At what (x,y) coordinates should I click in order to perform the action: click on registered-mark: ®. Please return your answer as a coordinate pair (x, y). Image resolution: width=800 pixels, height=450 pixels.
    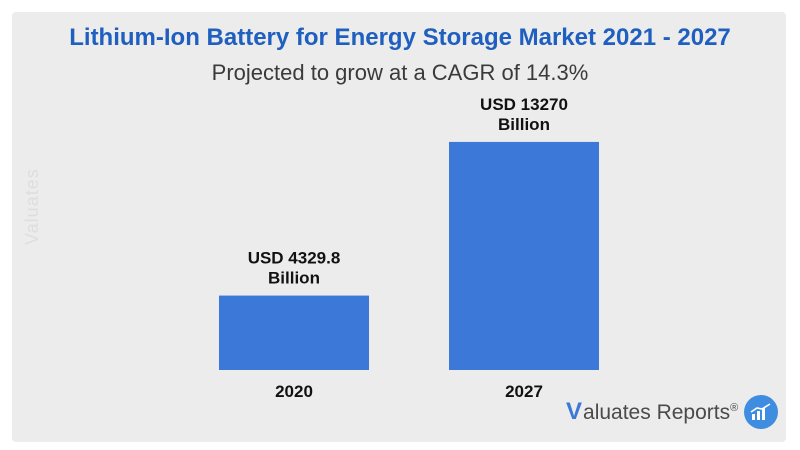
    Looking at the image, I should click on (734, 408).